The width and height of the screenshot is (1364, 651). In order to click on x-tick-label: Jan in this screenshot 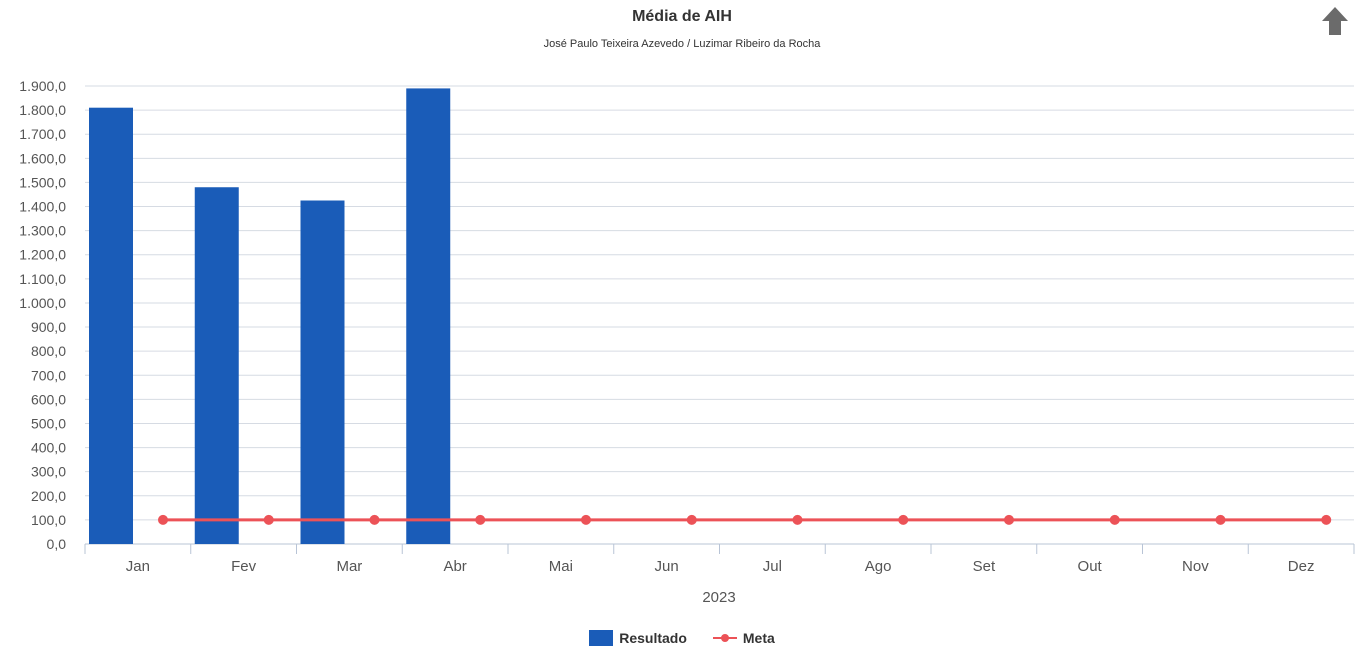, I will do `click(138, 566)`.